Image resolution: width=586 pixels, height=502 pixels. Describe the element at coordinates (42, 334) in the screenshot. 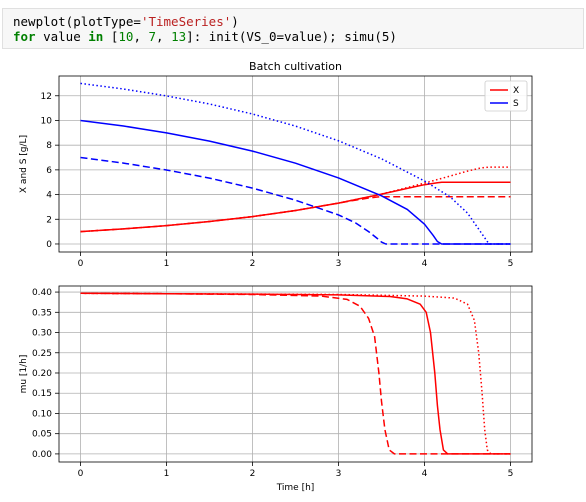

I see `y-tick-label: 0.30` at that location.